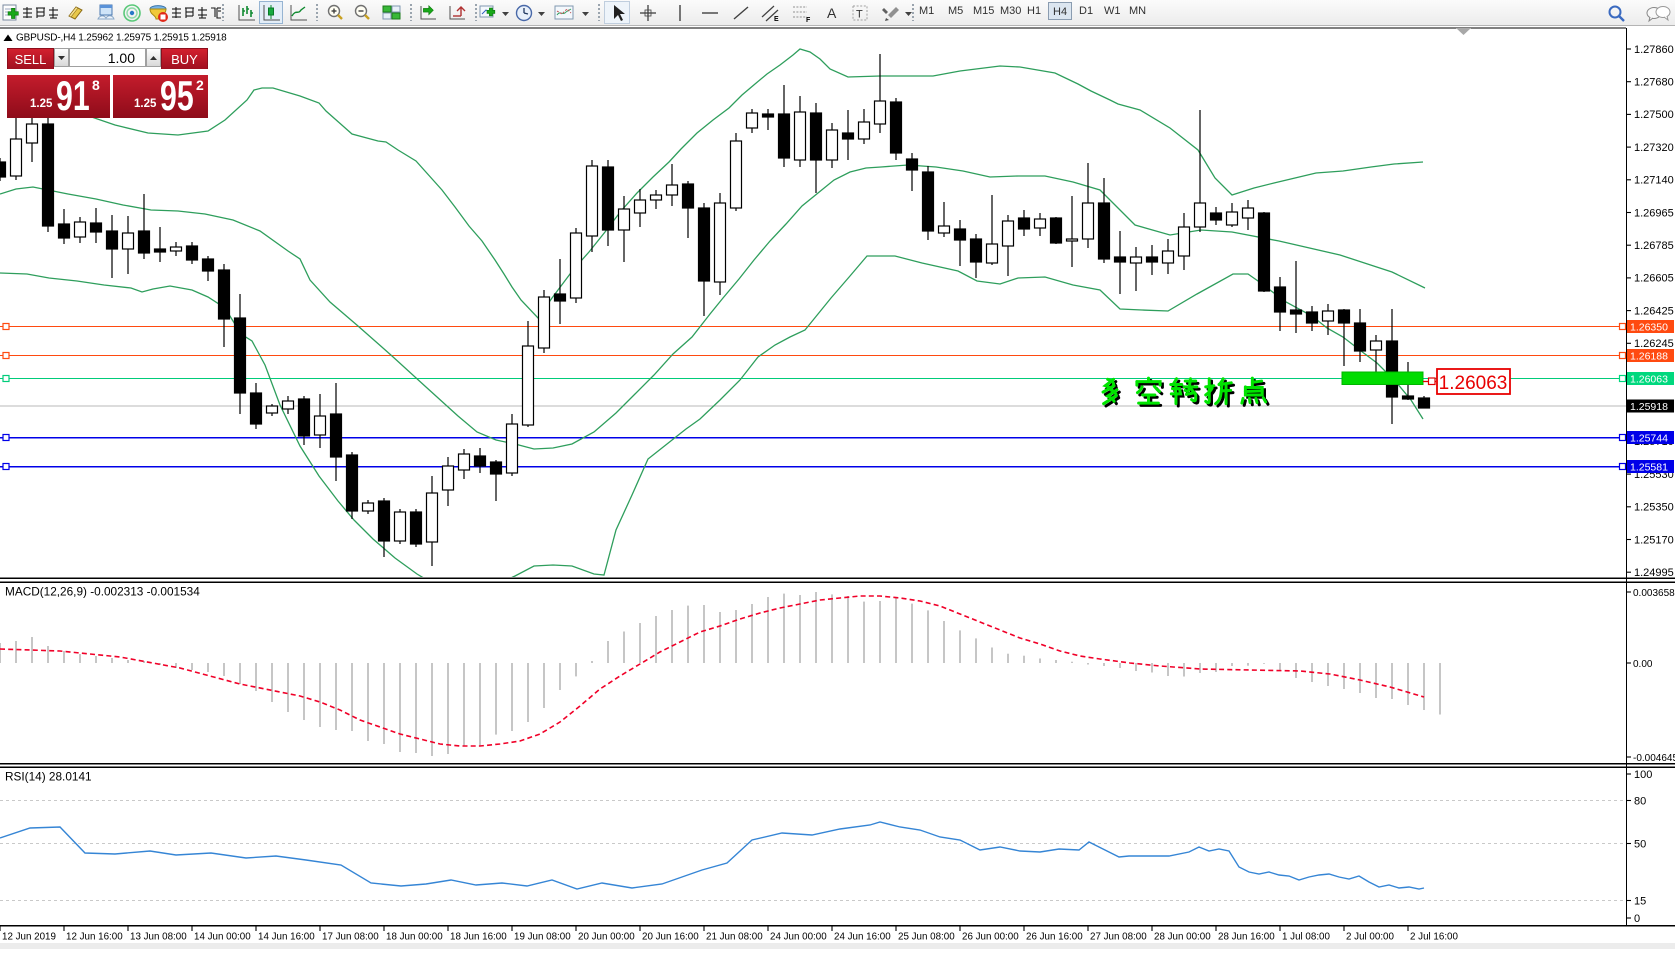 This screenshot has height=954, width=1675. Describe the element at coordinates (350, 937) in the screenshot. I see `svg-text: 17 Jun 08:00` at that location.